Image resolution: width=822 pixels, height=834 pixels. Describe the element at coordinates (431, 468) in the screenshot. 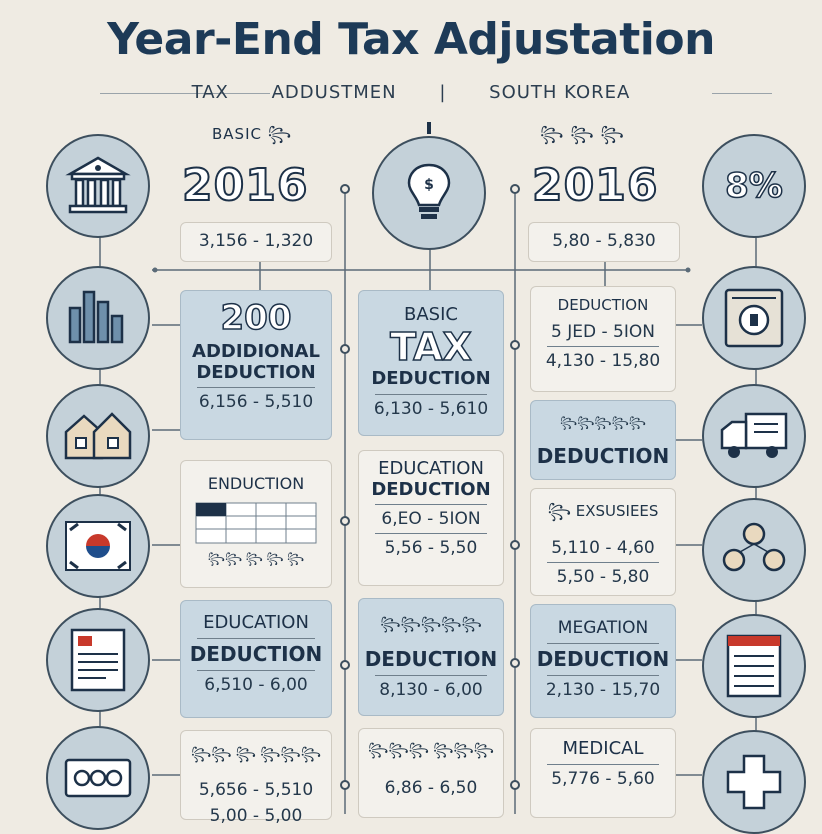

I see `education-title-center: EDUCATION` at that location.